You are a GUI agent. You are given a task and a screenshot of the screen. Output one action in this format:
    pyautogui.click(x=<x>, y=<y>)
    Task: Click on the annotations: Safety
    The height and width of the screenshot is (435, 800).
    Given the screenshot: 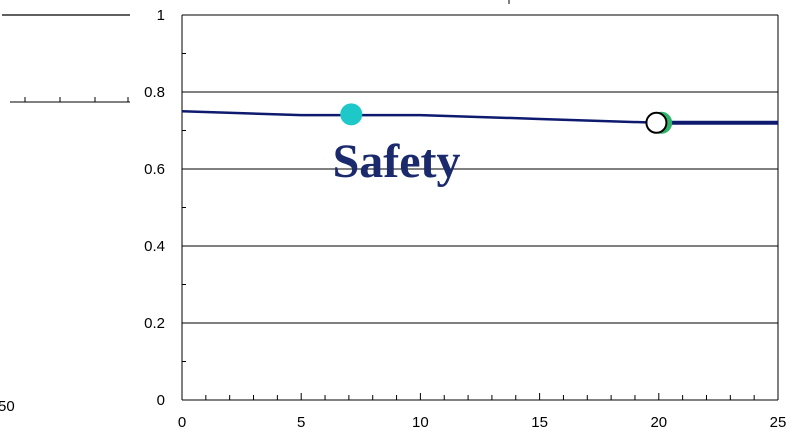 What is the action you would take?
    pyautogui.click(x=397, y=161)
    